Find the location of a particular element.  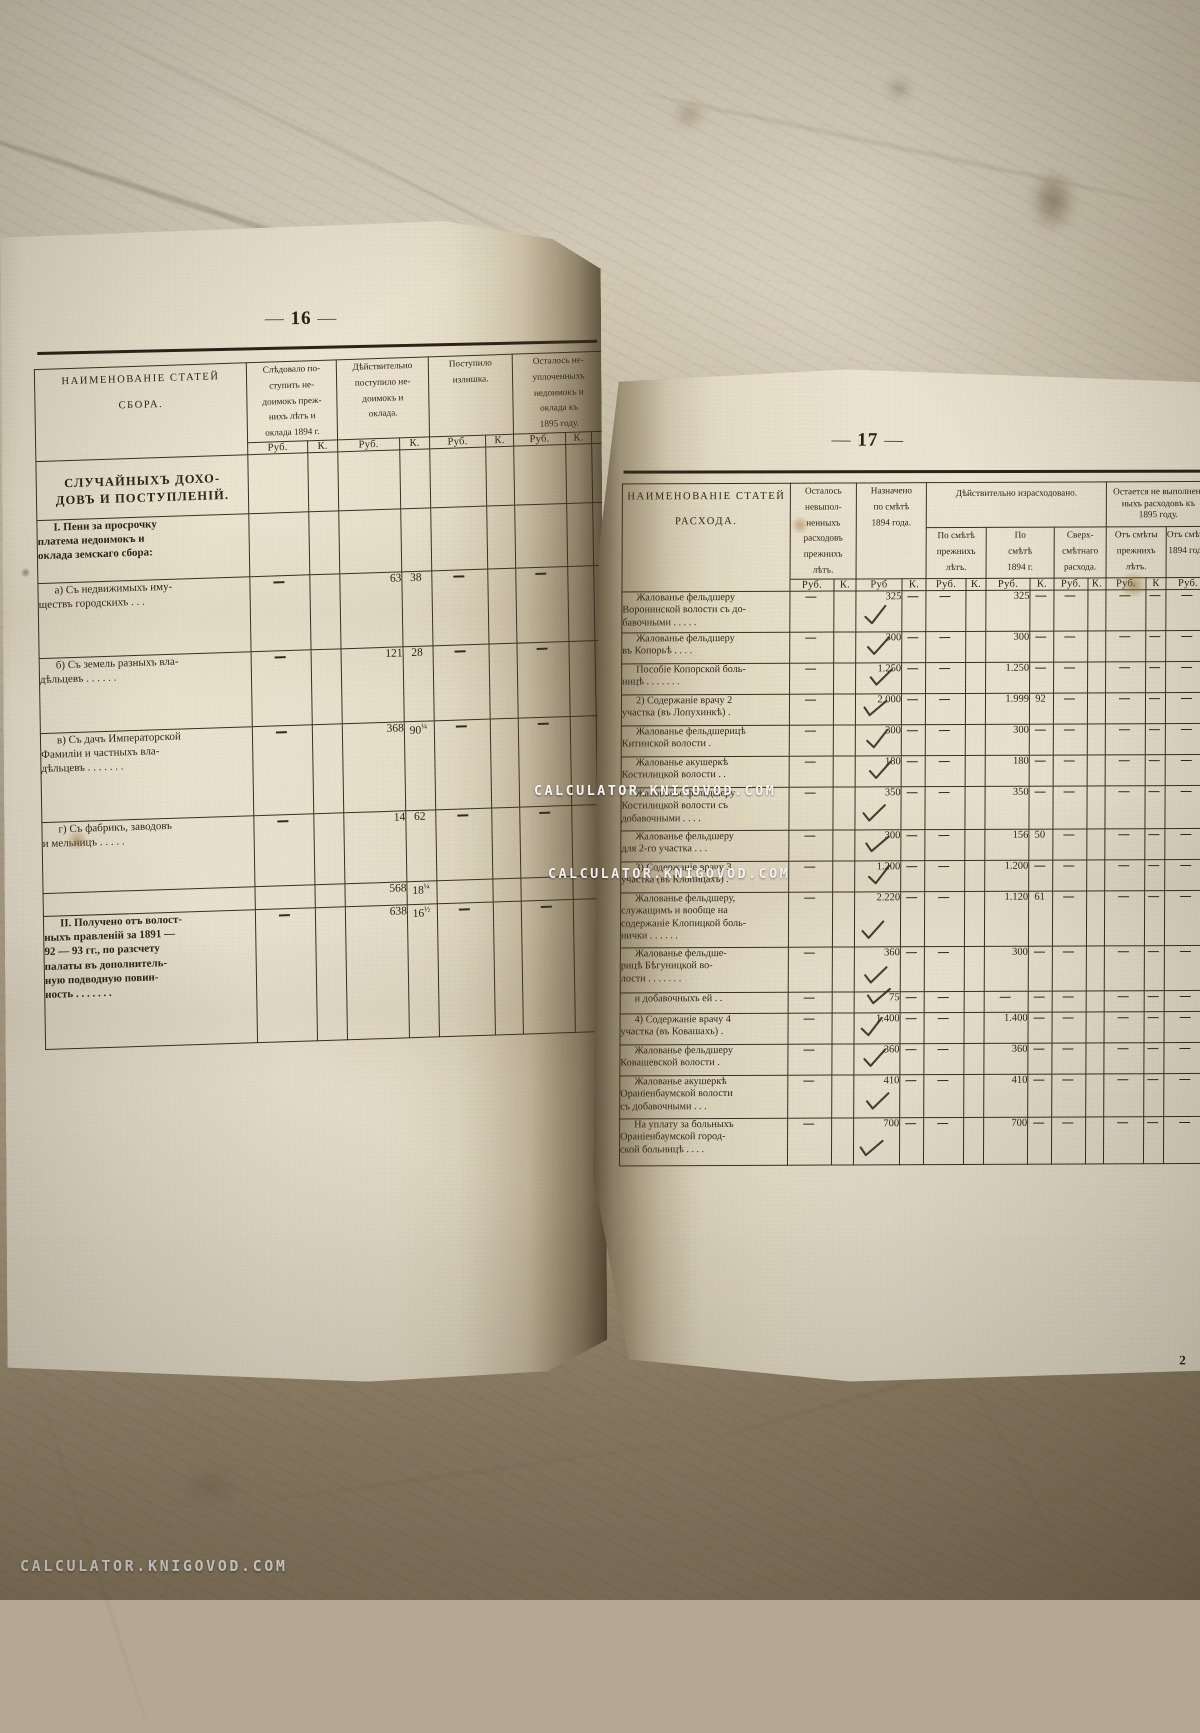

watermark-bottom: CALCULATOR.KNIGOVOD.COM is located at coordinates (154, 1566).